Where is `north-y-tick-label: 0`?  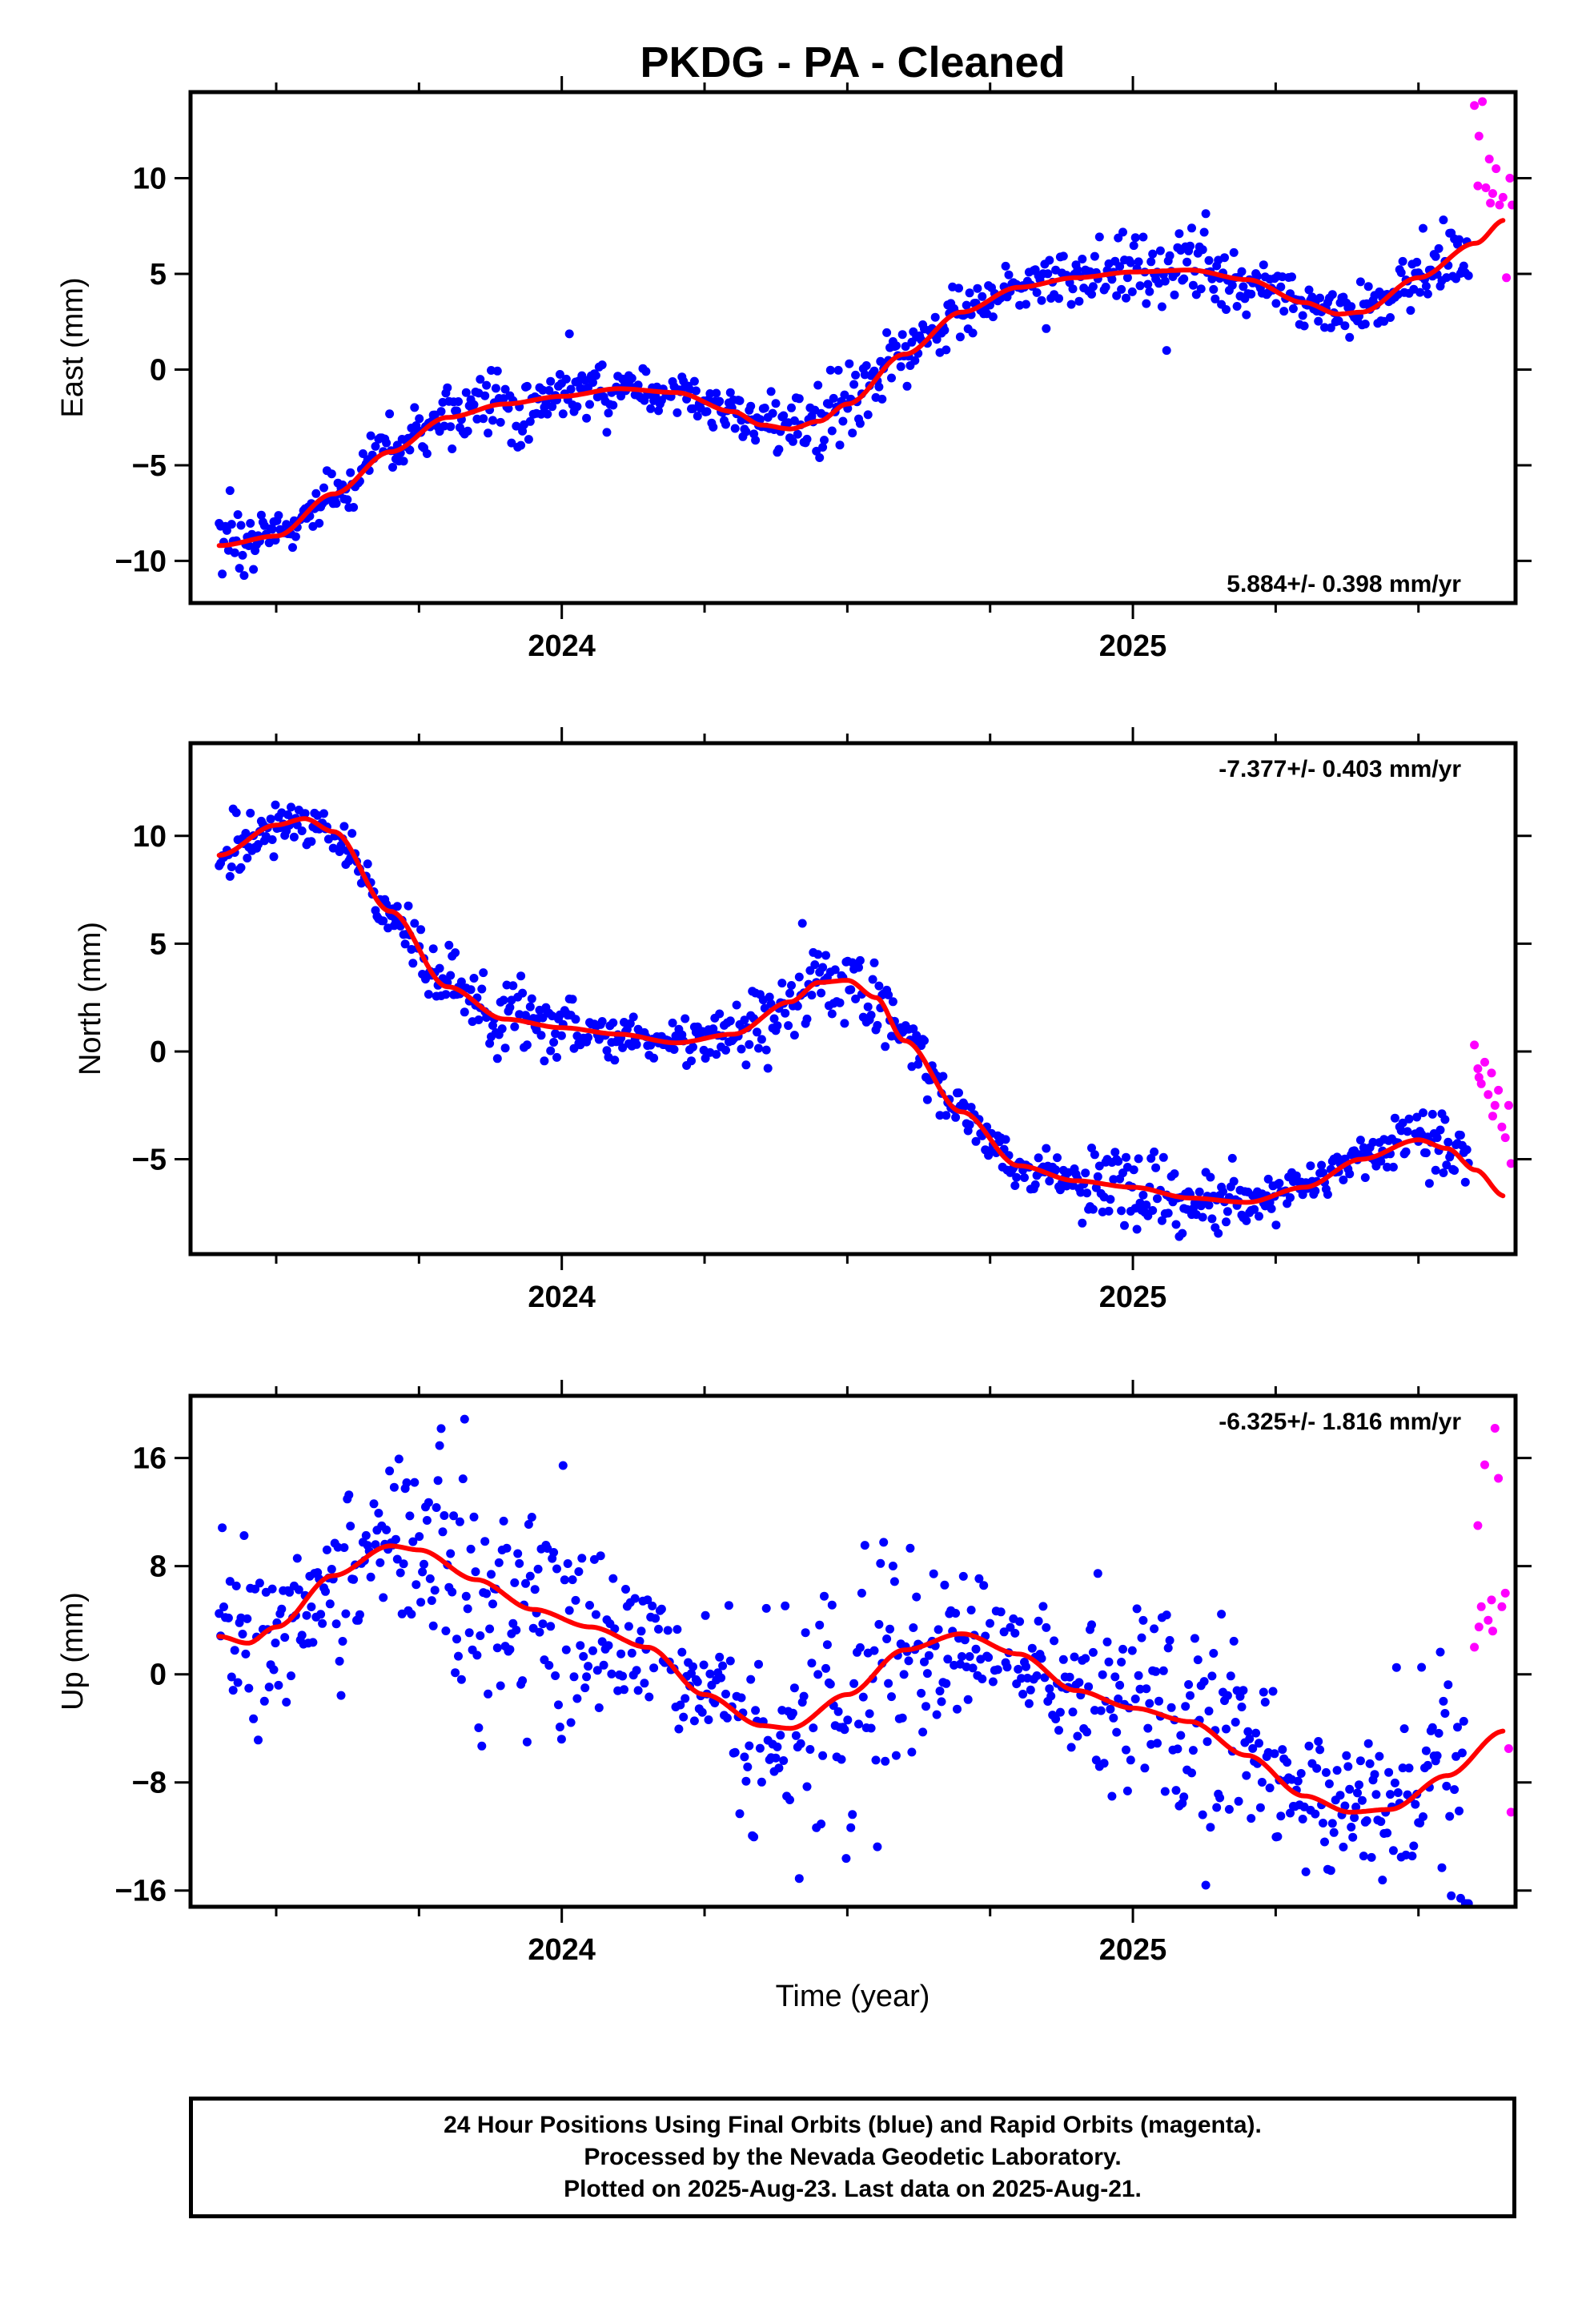
north-y-tick-label: 0 is located at coordinates (158, 1052).